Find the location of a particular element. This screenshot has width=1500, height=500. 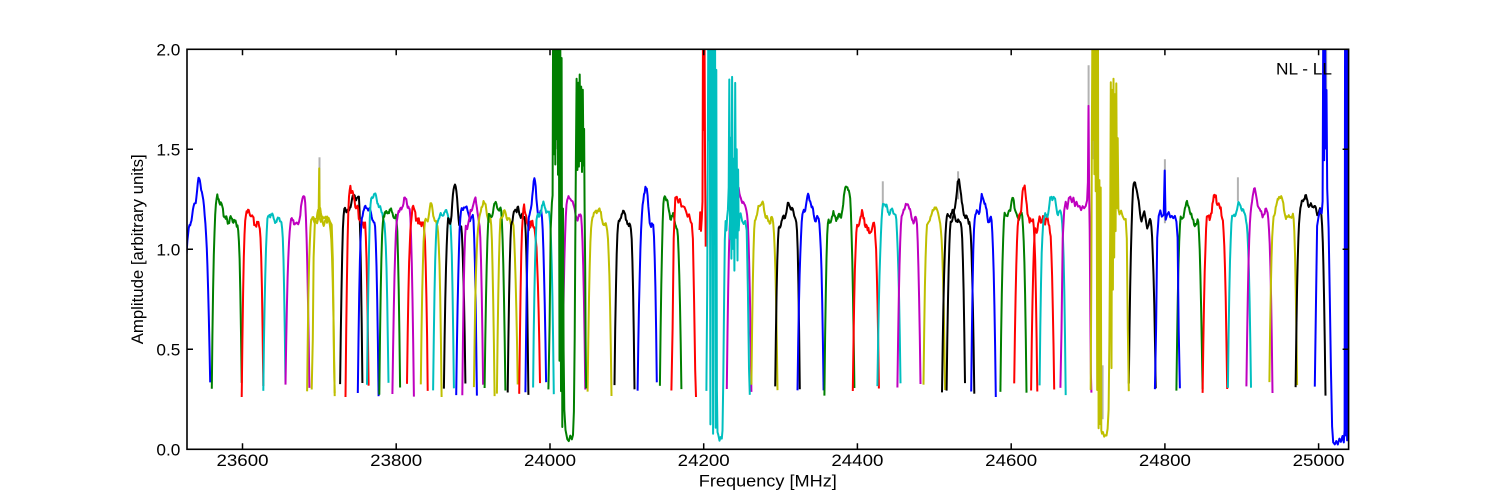

svg-text: 1.5 is located at coordinates (168, 150).